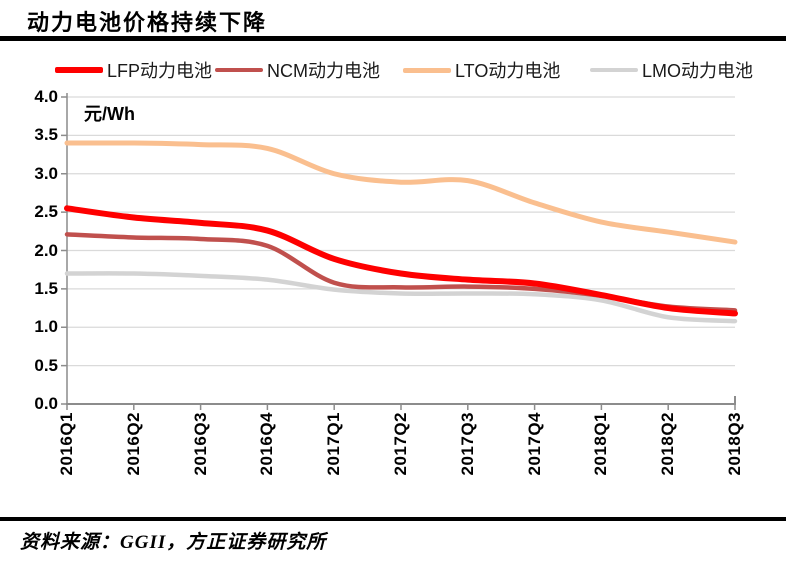 The image size is (786, 561). Describe the element at coordinates (400, 444) in the screenshot. I see `x-axis-tick-label: 2017Q2` at that location.